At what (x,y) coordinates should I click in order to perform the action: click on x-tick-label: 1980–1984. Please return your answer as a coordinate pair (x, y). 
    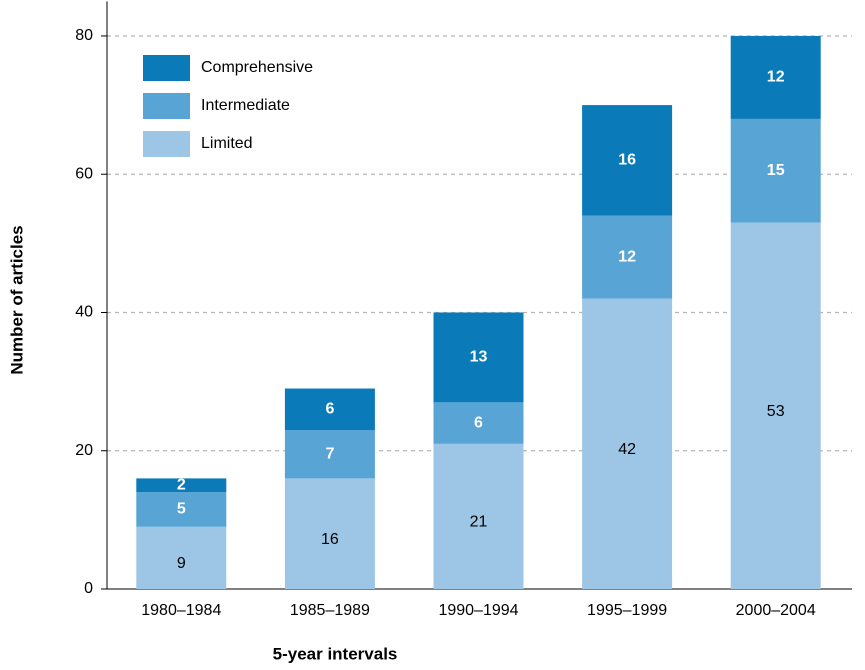
    Looking at the image, I should click on (181, 610).